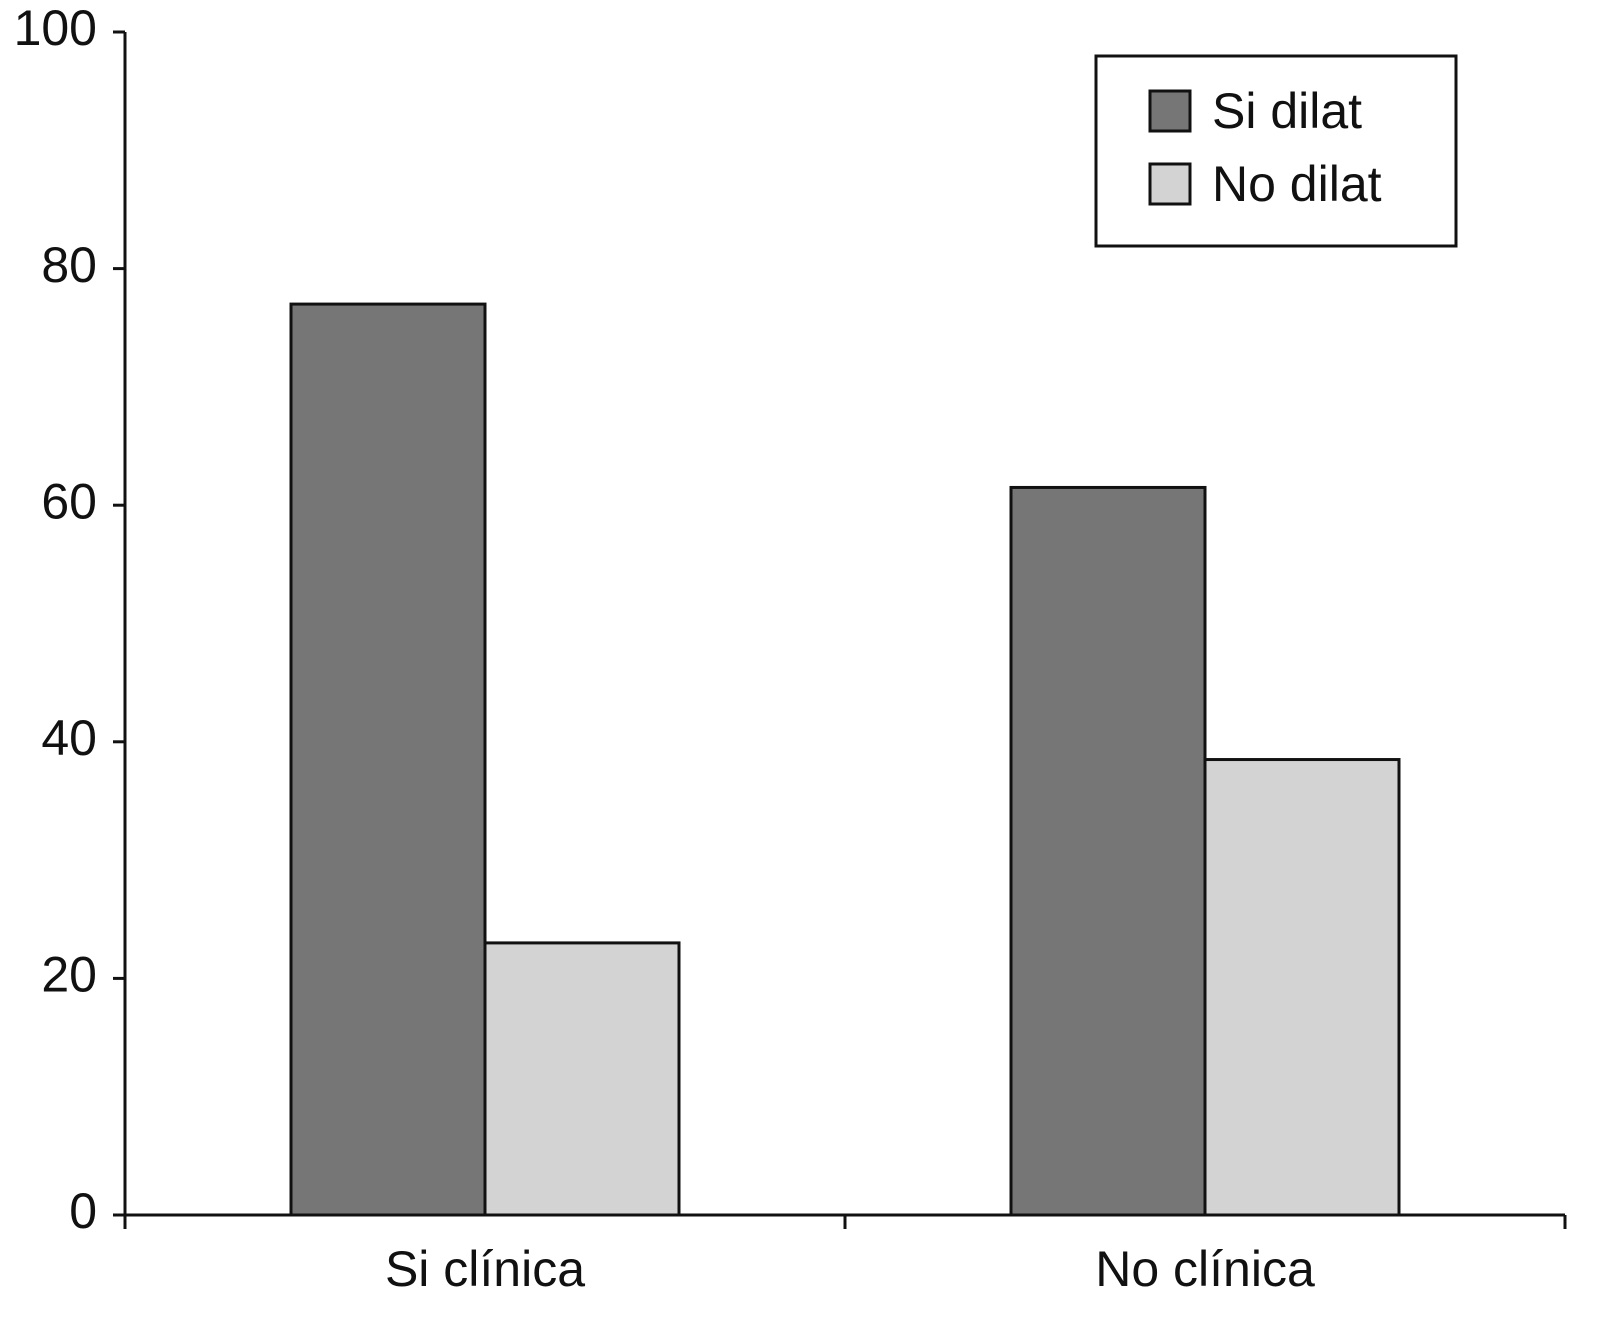 Image resolution: width=1599 pixels, height=1336 pixels. I want to click on legend-label: Si dilat, so click(1287, 111).